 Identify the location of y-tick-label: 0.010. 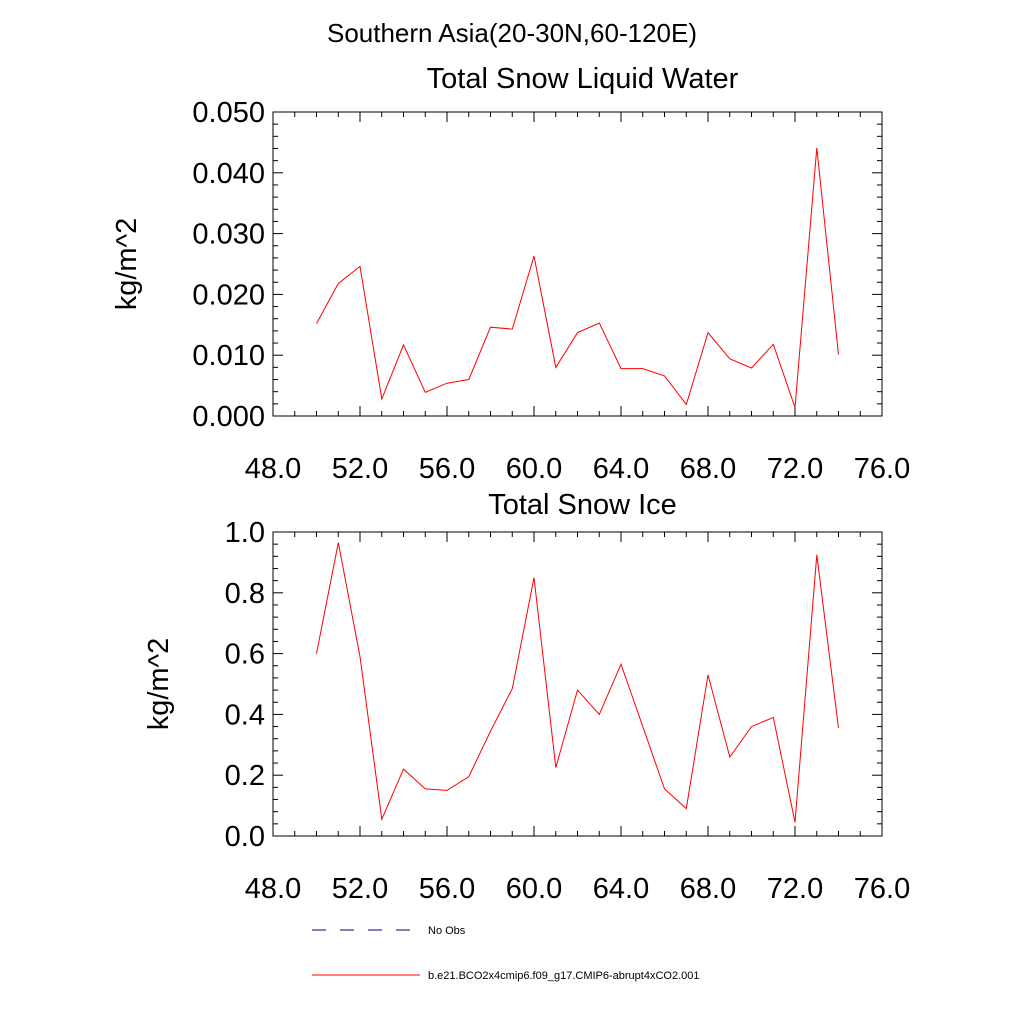
(228, 356).